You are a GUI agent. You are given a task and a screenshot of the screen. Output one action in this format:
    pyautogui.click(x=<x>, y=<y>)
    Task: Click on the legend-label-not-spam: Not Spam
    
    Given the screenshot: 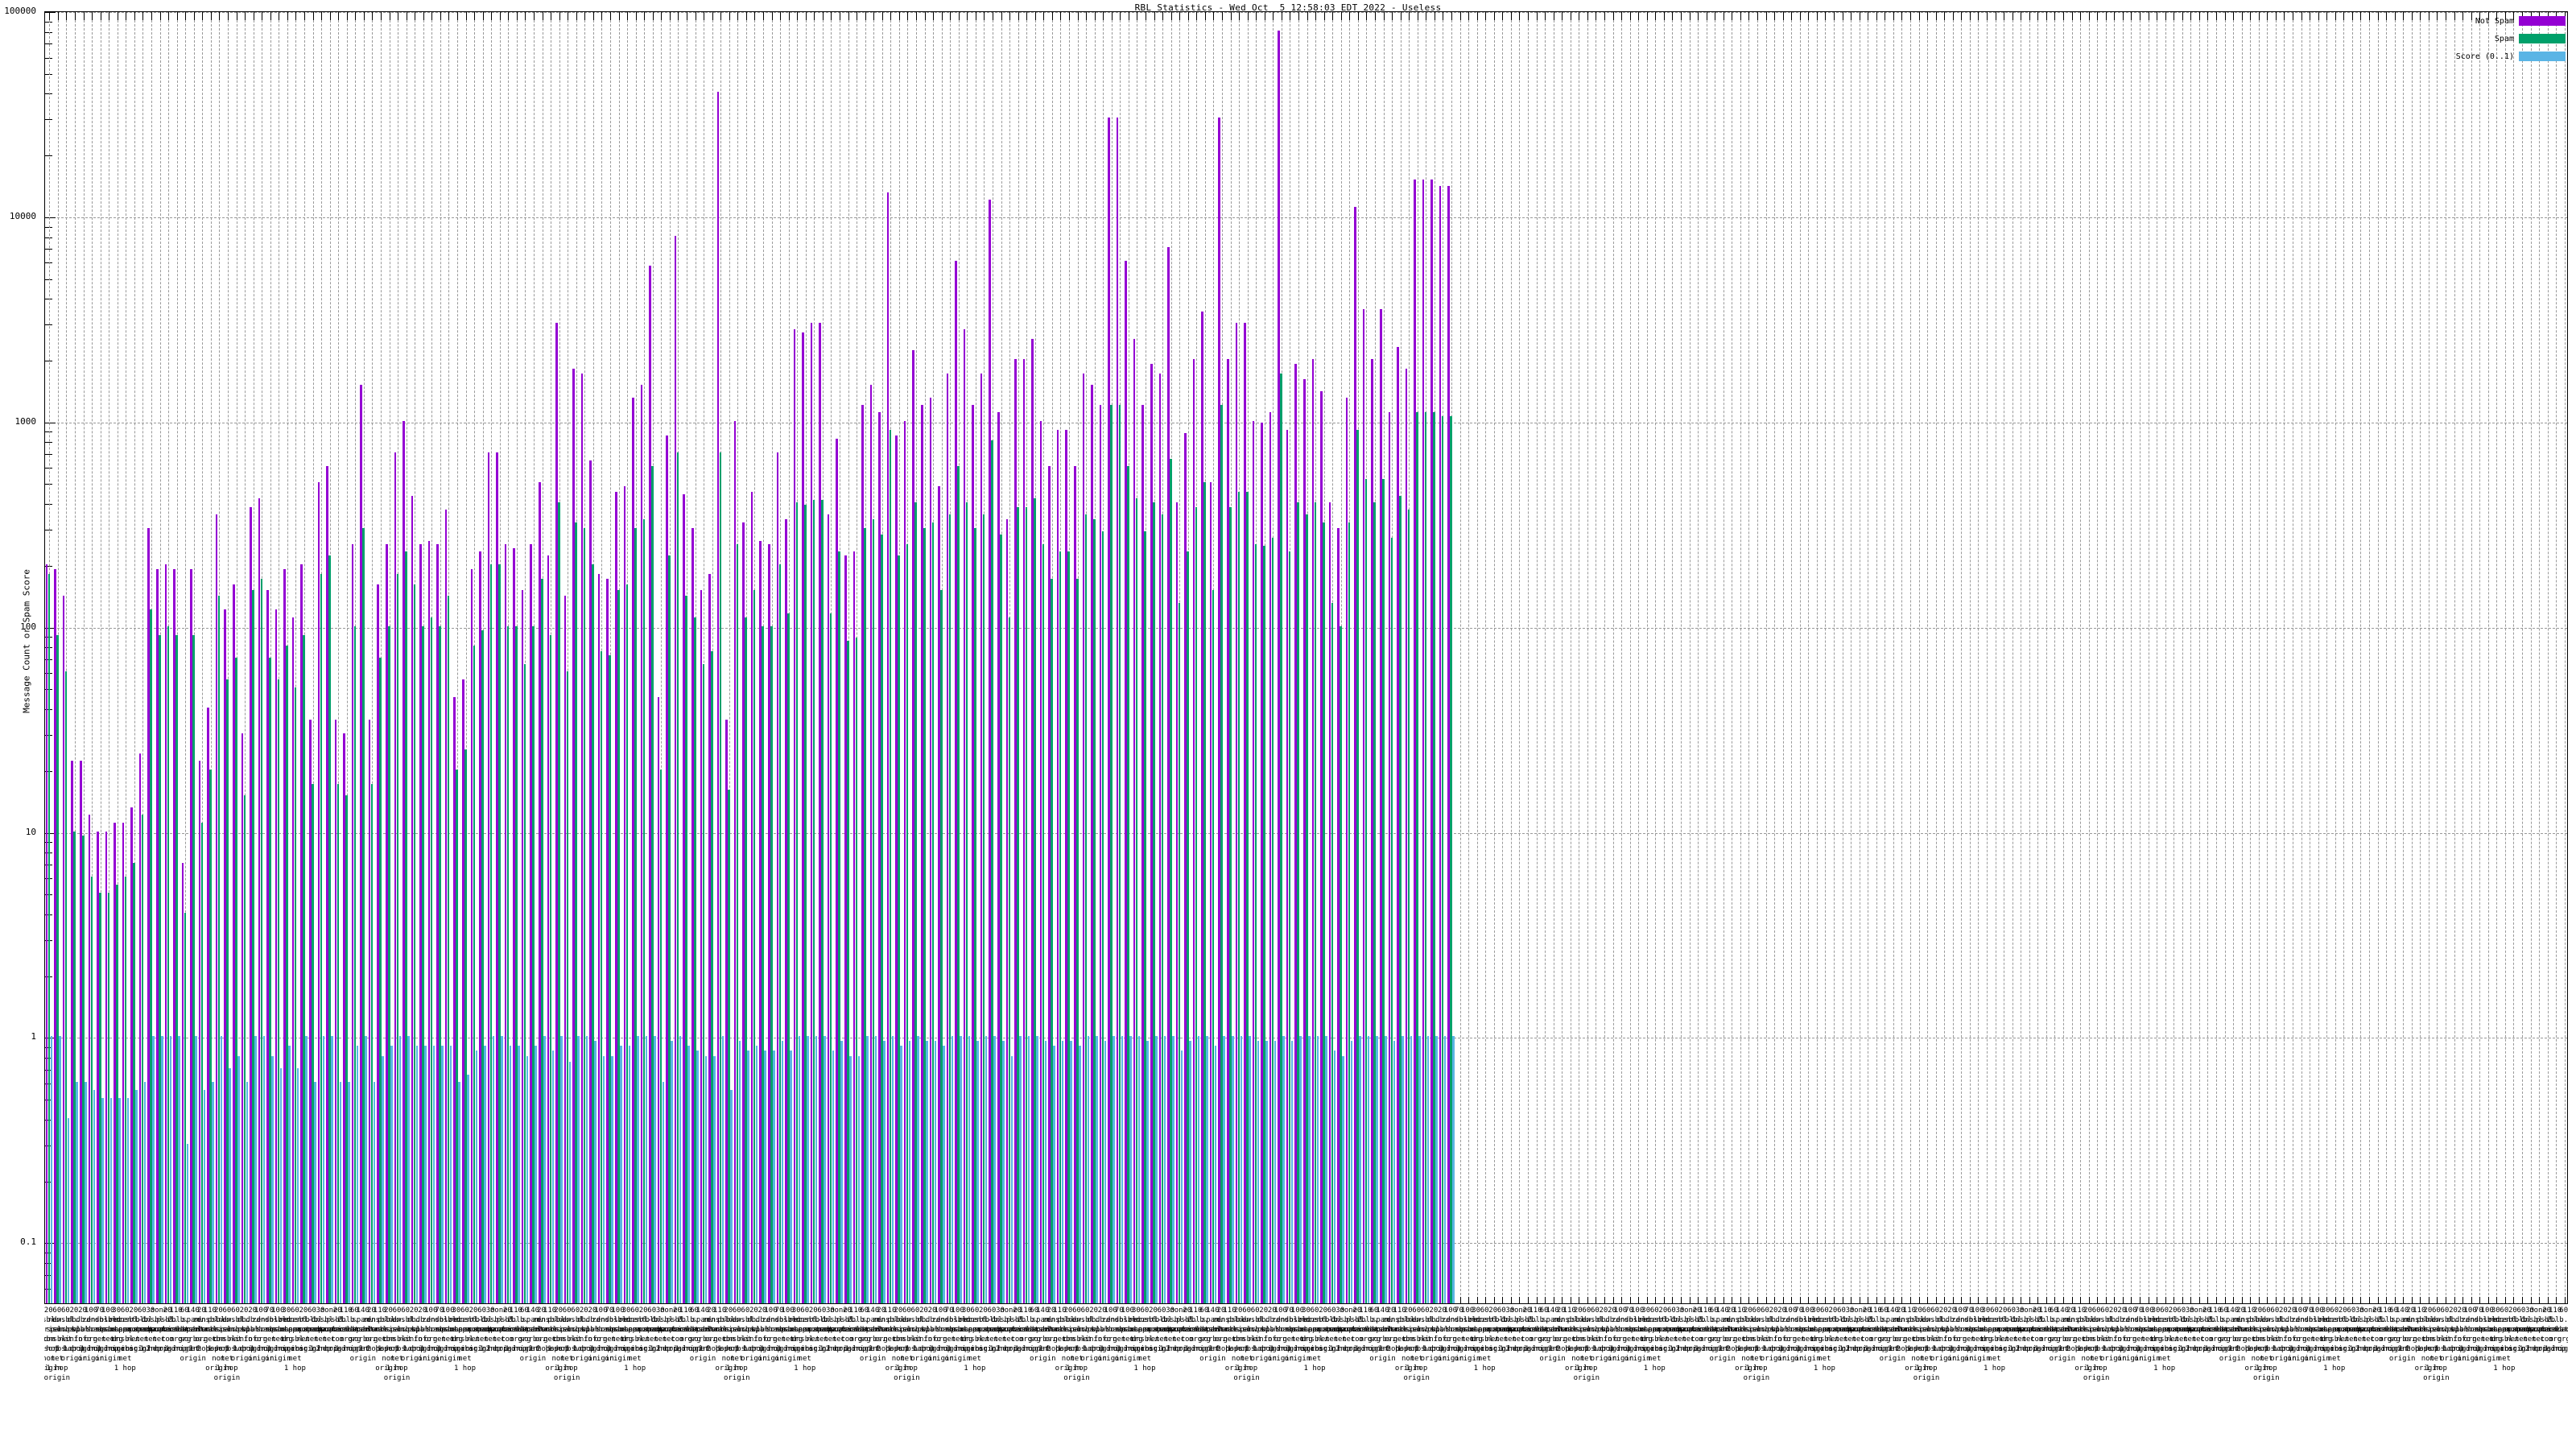 What is the action you would take?
    pyautogui.click(x=2494, y=21)
    